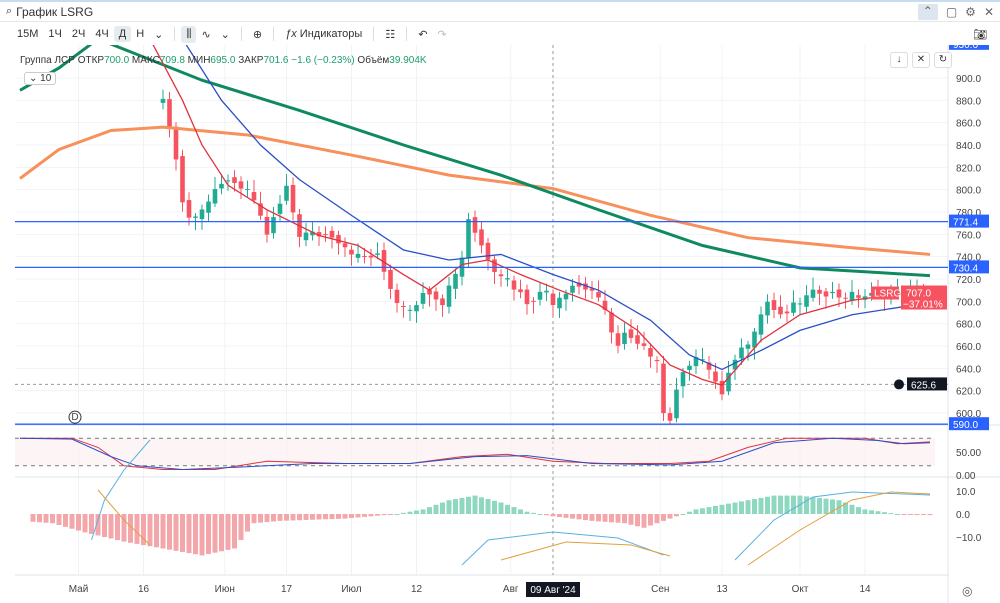 The image size is (1000, 603). I want to click on candles-icon: ⫼, so click(189, 34).